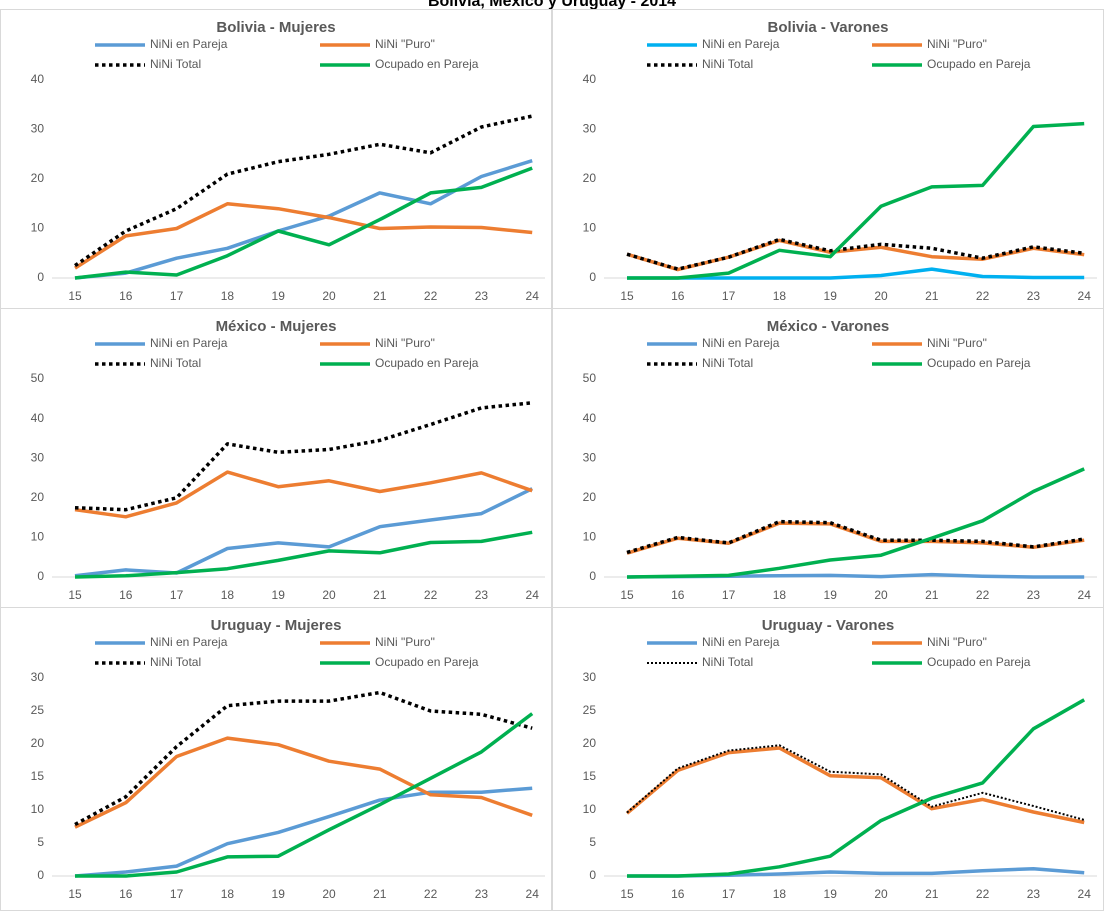  I want to click on chart-title: México - Varones, so click(828, 326).